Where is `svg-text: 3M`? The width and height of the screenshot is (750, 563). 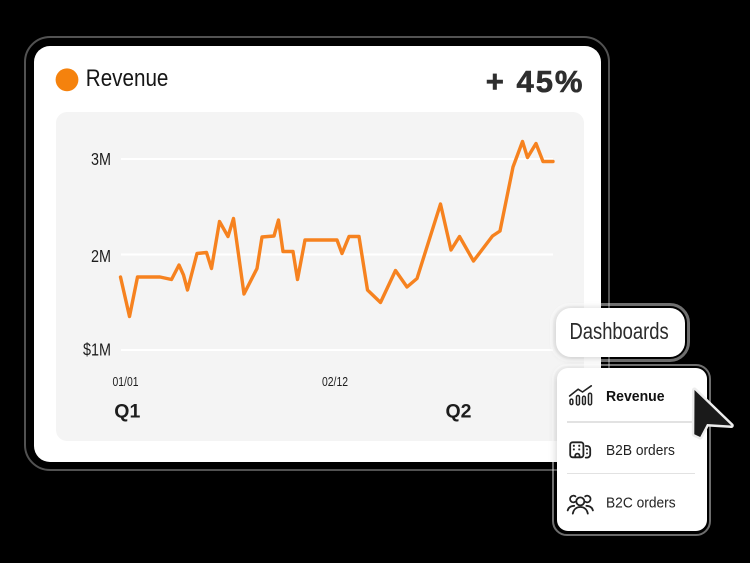
svg-text: 3M is located at coordinates (101, 160).